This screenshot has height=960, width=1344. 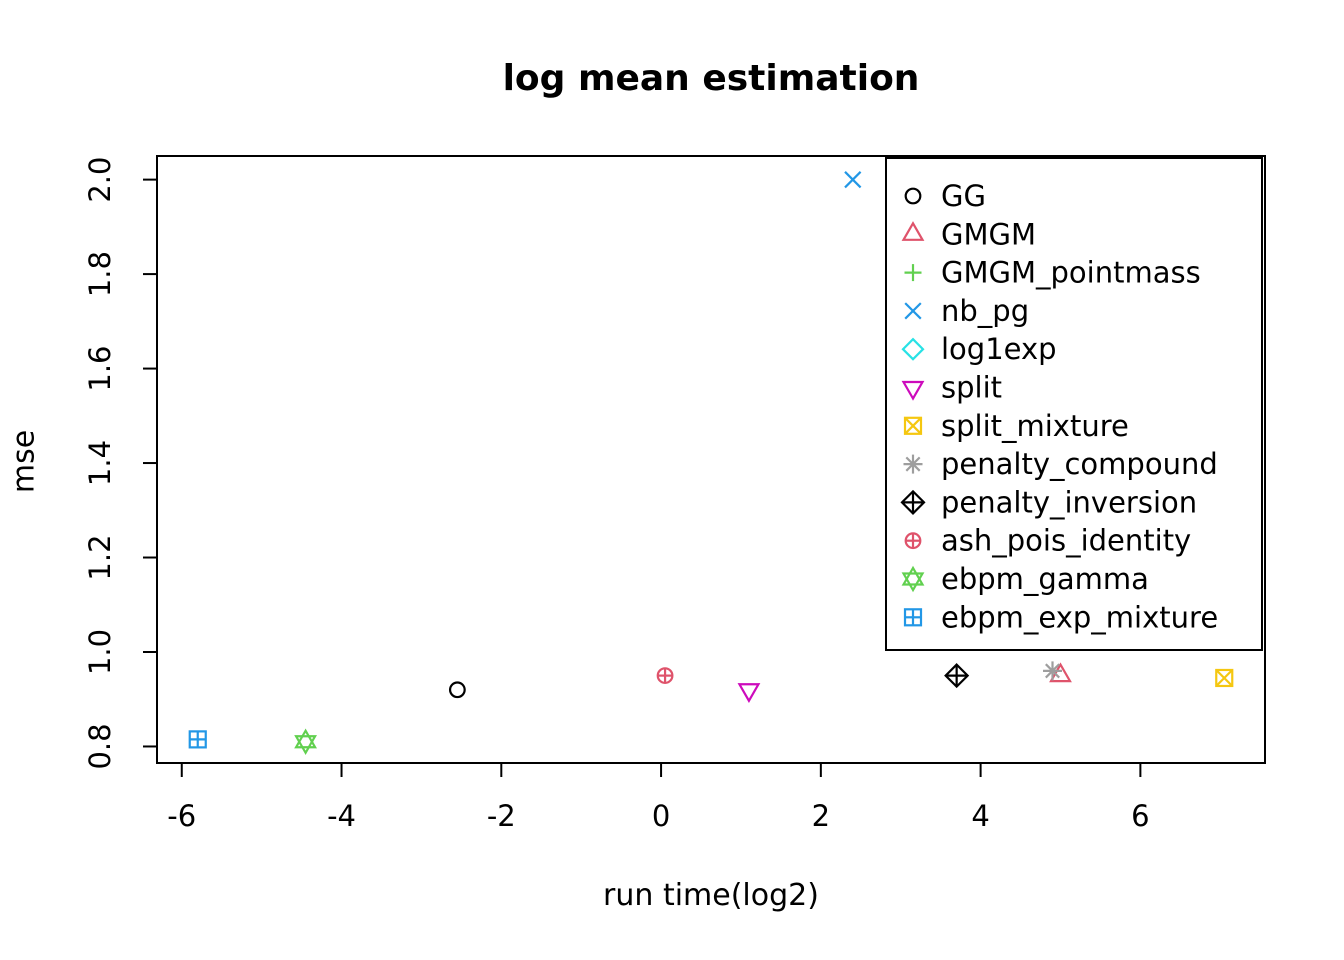 I want to click on legend-item-nb_pg: nb_pg, so click(x=966, y=311).